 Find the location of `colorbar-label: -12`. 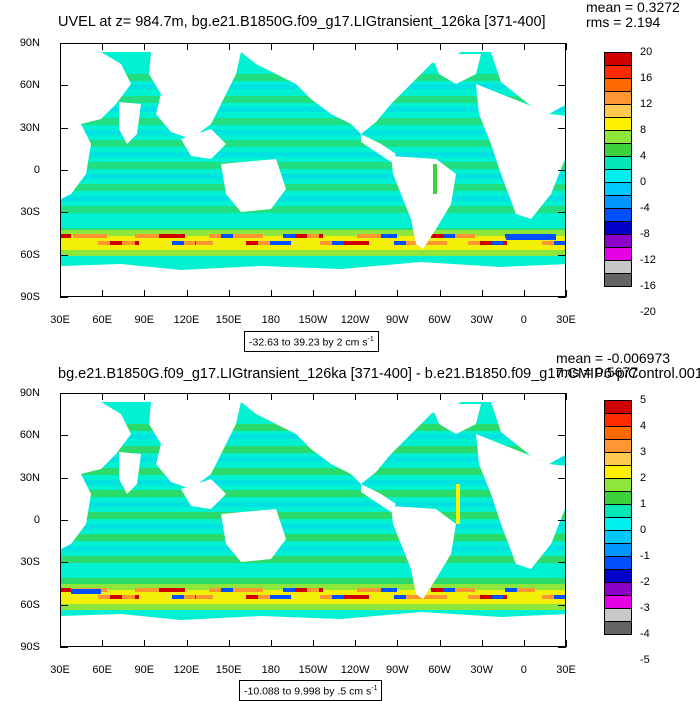

colorbar-label: -12 is located at coordinates (648, 260).